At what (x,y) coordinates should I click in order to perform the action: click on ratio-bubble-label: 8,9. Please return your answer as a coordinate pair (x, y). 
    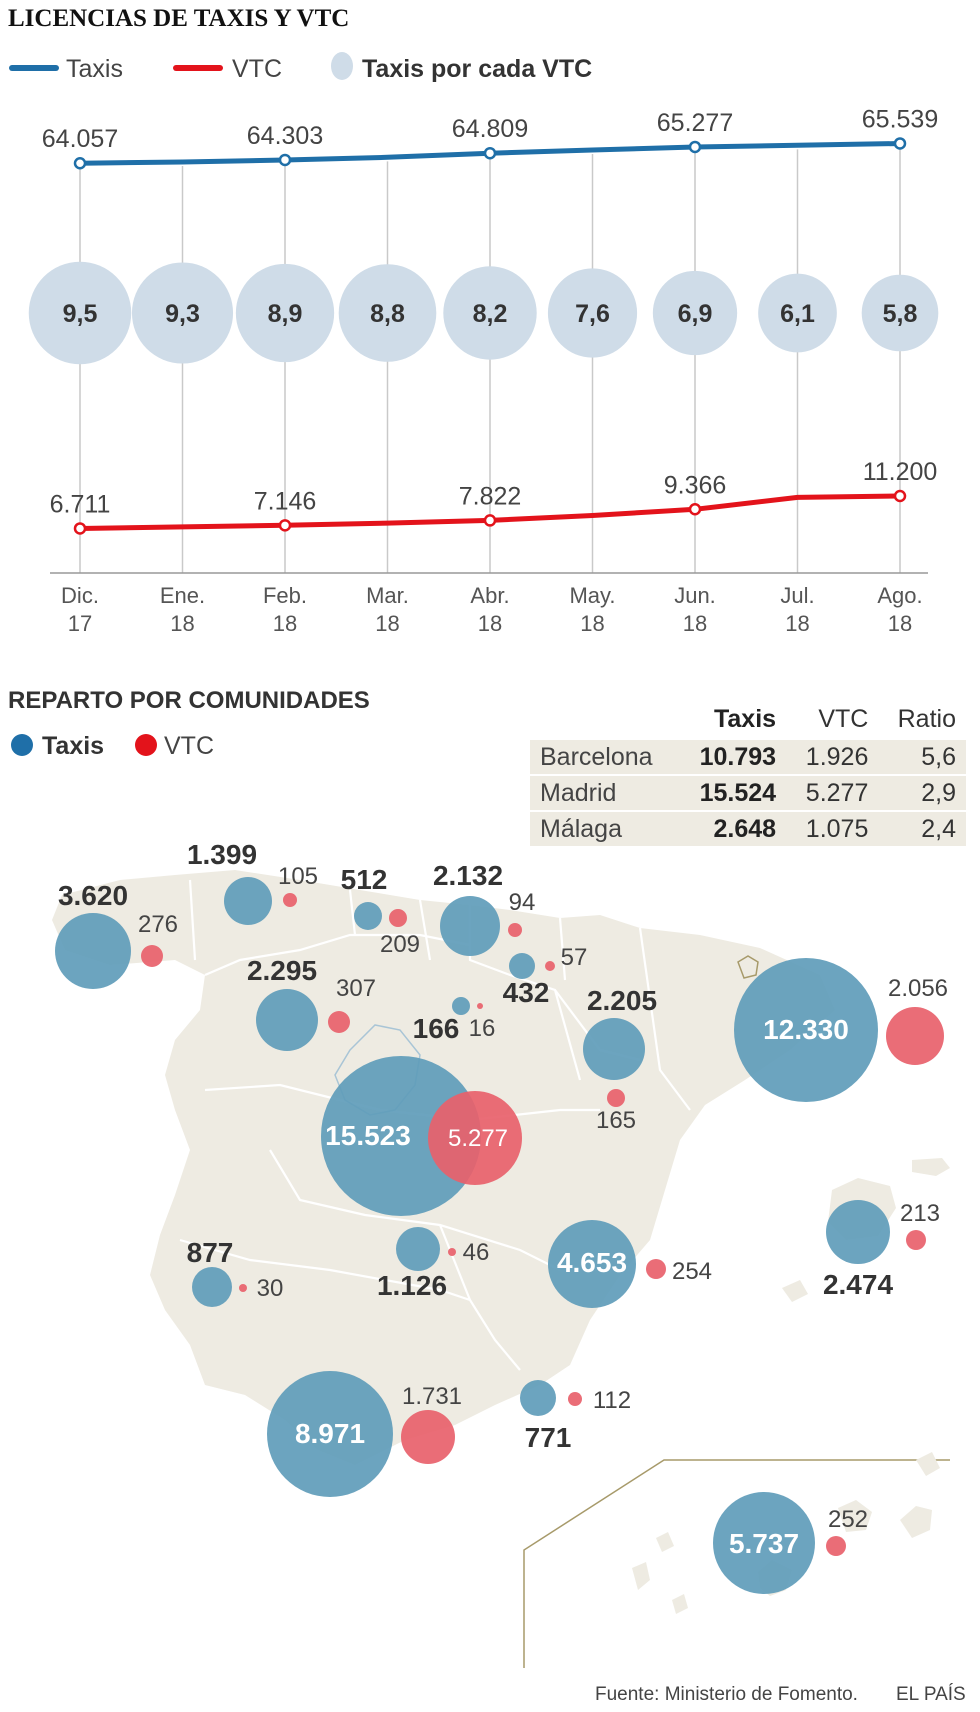
    Looking at the image, I should click on (285, 314).